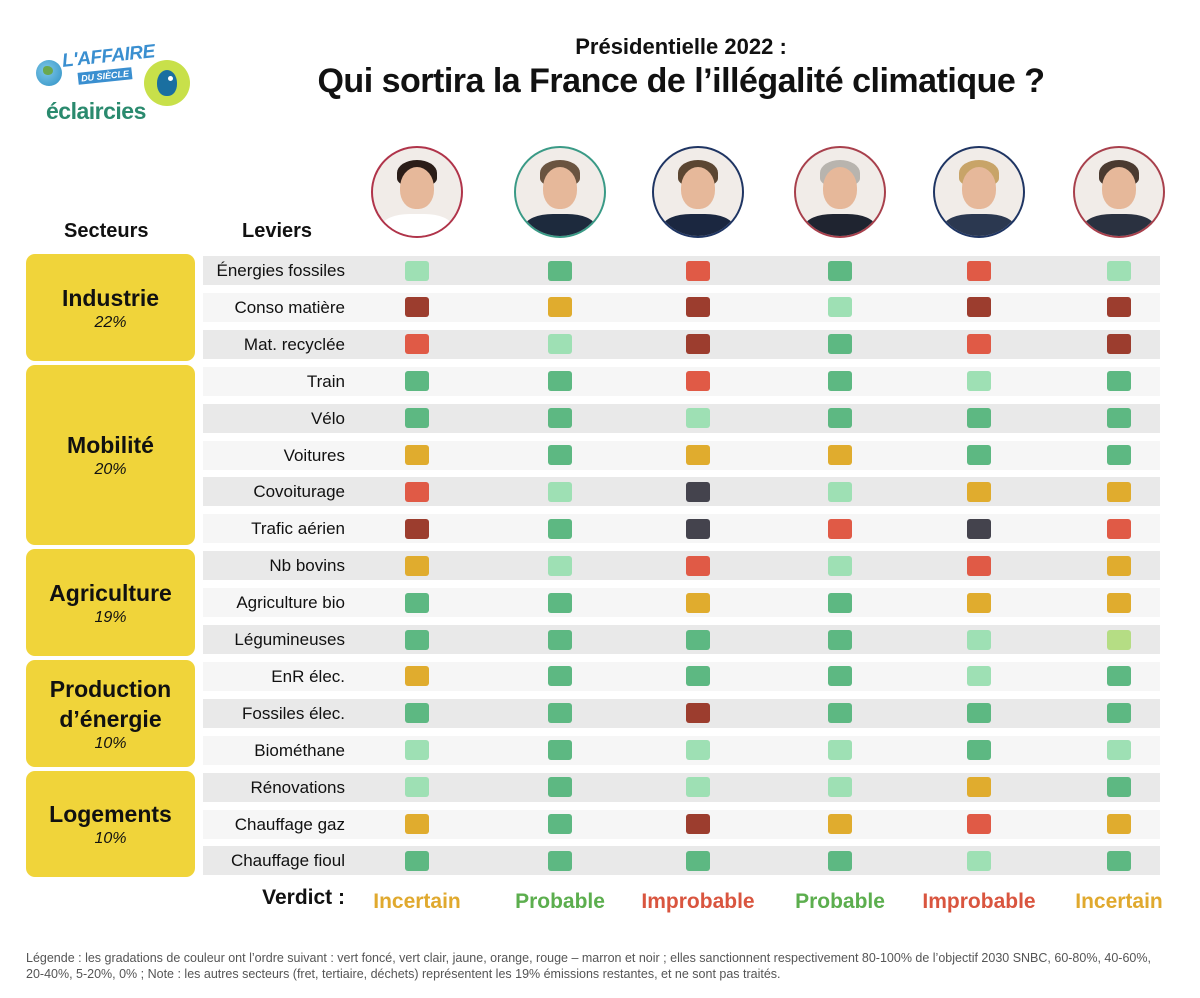 Image resolution: width=1200 pixels, height=998 pixels. Describe the element at coordinates (110, 445) in the screenshot. I see `sector-name: Mobilité` at that location.